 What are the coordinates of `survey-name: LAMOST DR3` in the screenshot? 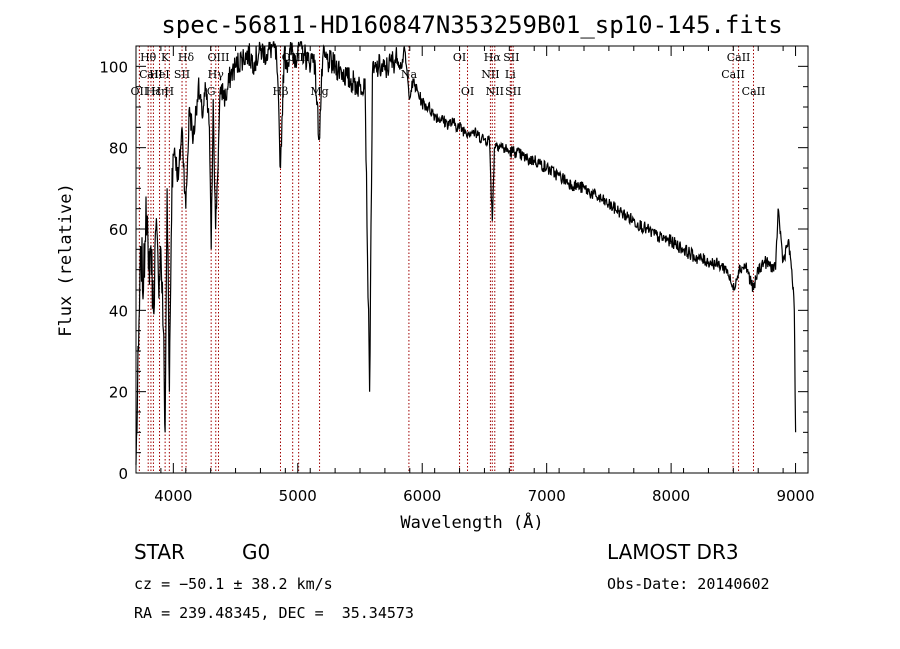 It's located at (673, 552).